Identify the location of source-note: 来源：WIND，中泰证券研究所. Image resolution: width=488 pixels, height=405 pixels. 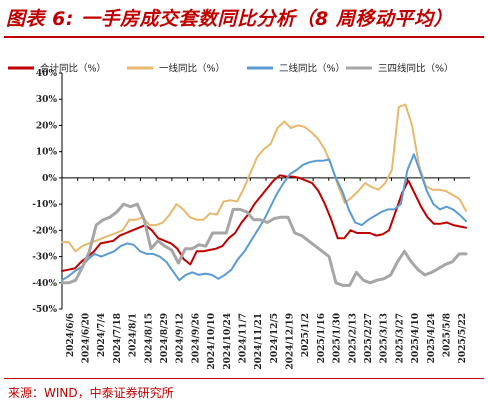
(91, 393).